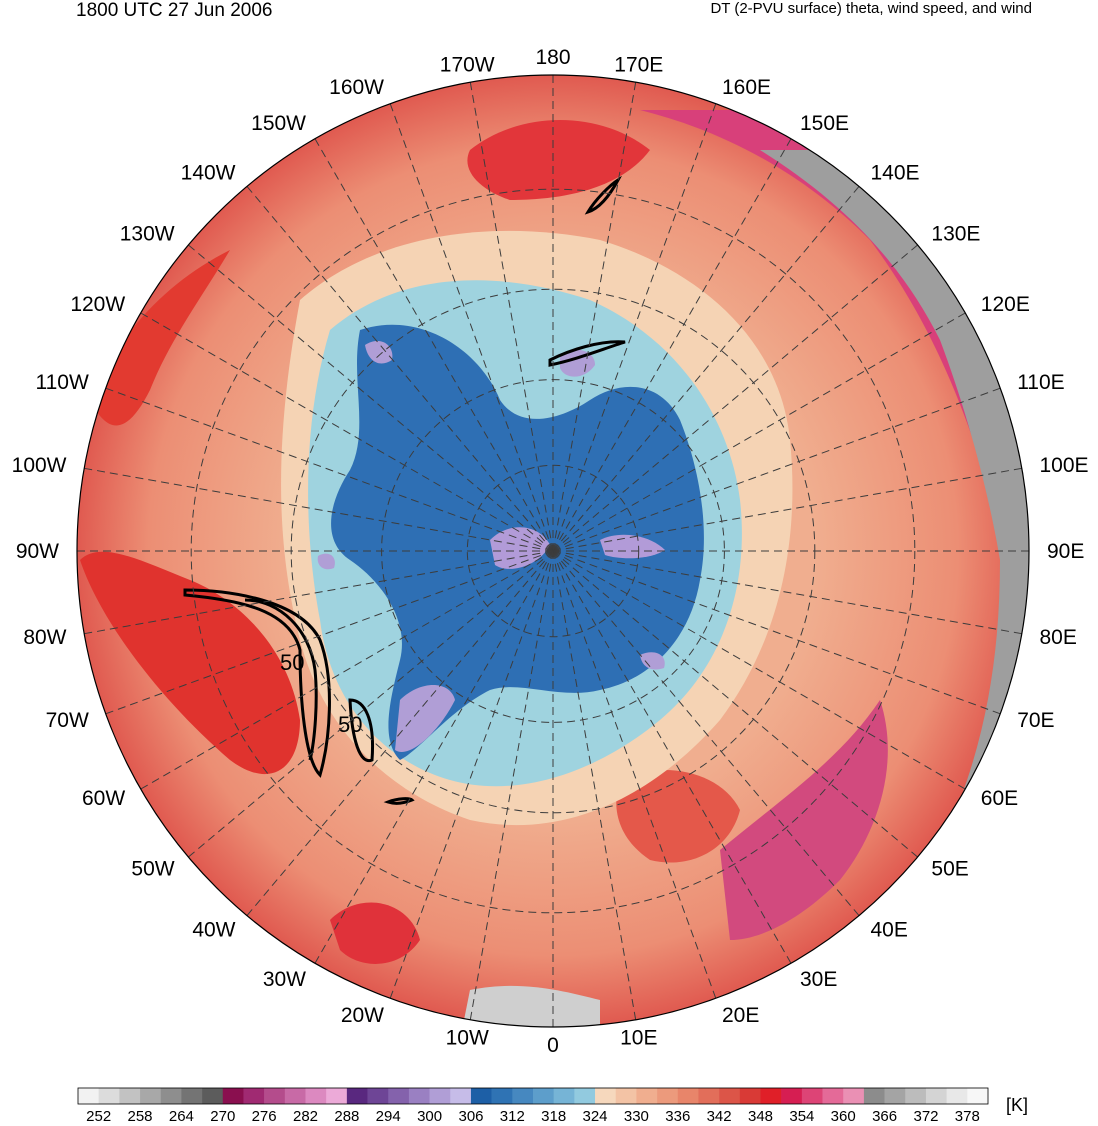 The height and width of the screenshot is (1126, 1098). I want to click on colorbar-tick-label: 252, so click(98, 1116).